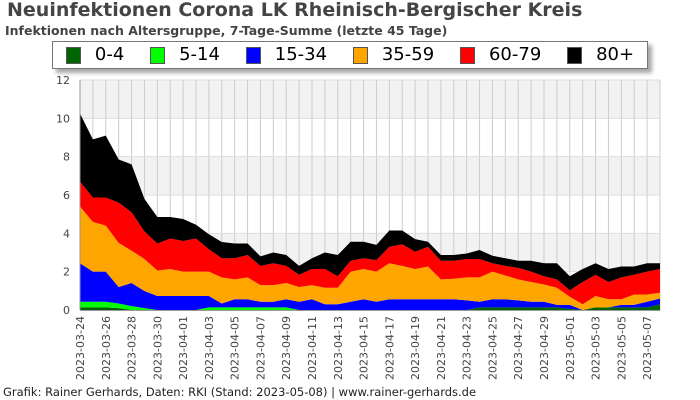 This screenshot has height=400, width=700. Describe the element at coordinates (66, 233) in the screenshot. I see `y-tick-label: 4` at that location.